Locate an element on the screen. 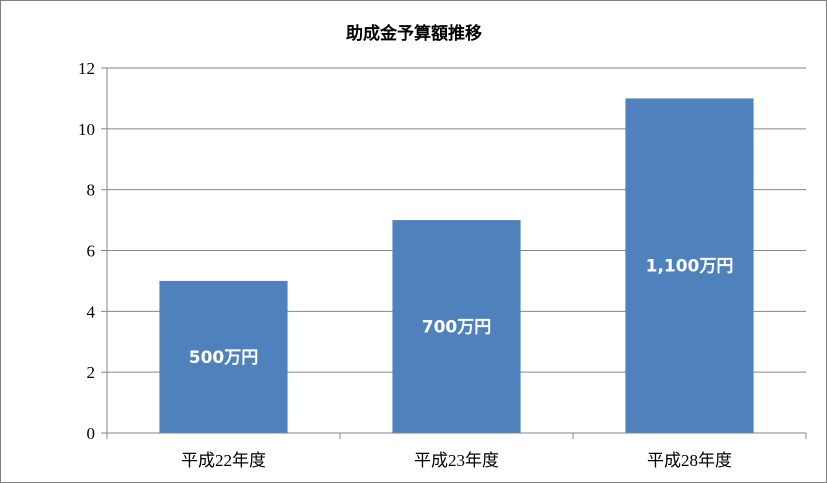 The image size is (827, 483). y-tick-label: 2 is located at coordinates (91, 372).